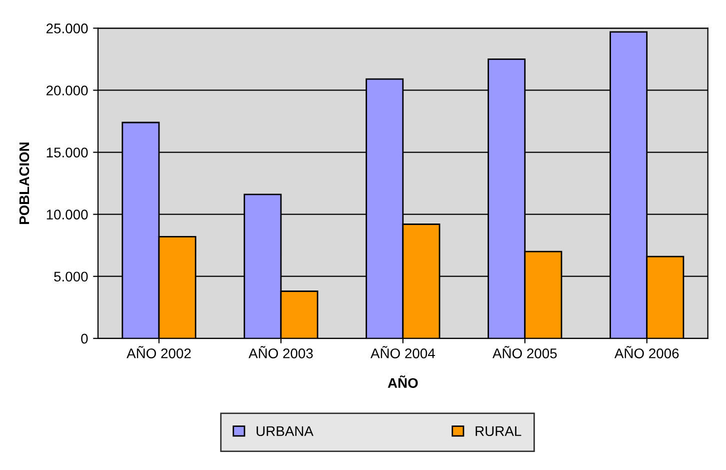 The image size is (726, 470). What do you see at coordinates (499, 431) in the screenshot?
I see `legend-label: RURAL` at bounding box center [499, 431].